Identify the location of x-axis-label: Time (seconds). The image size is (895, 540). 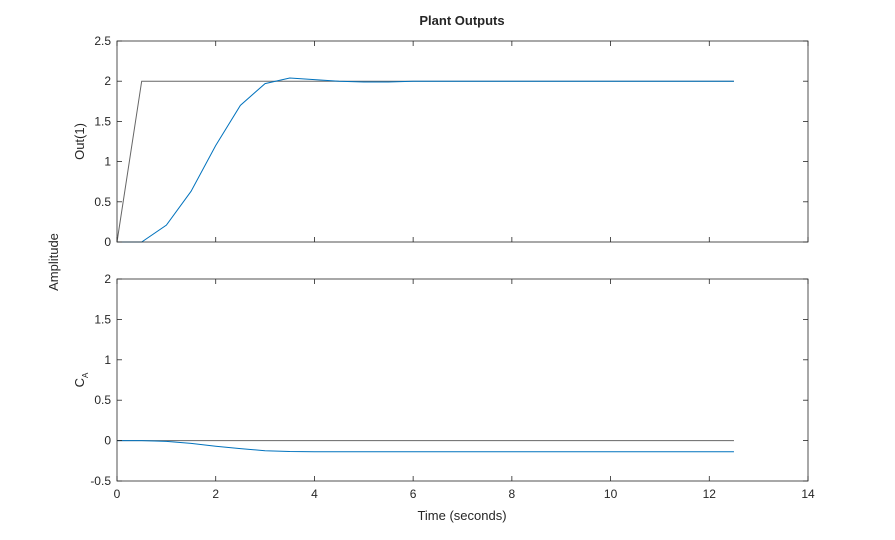
(461, 515).